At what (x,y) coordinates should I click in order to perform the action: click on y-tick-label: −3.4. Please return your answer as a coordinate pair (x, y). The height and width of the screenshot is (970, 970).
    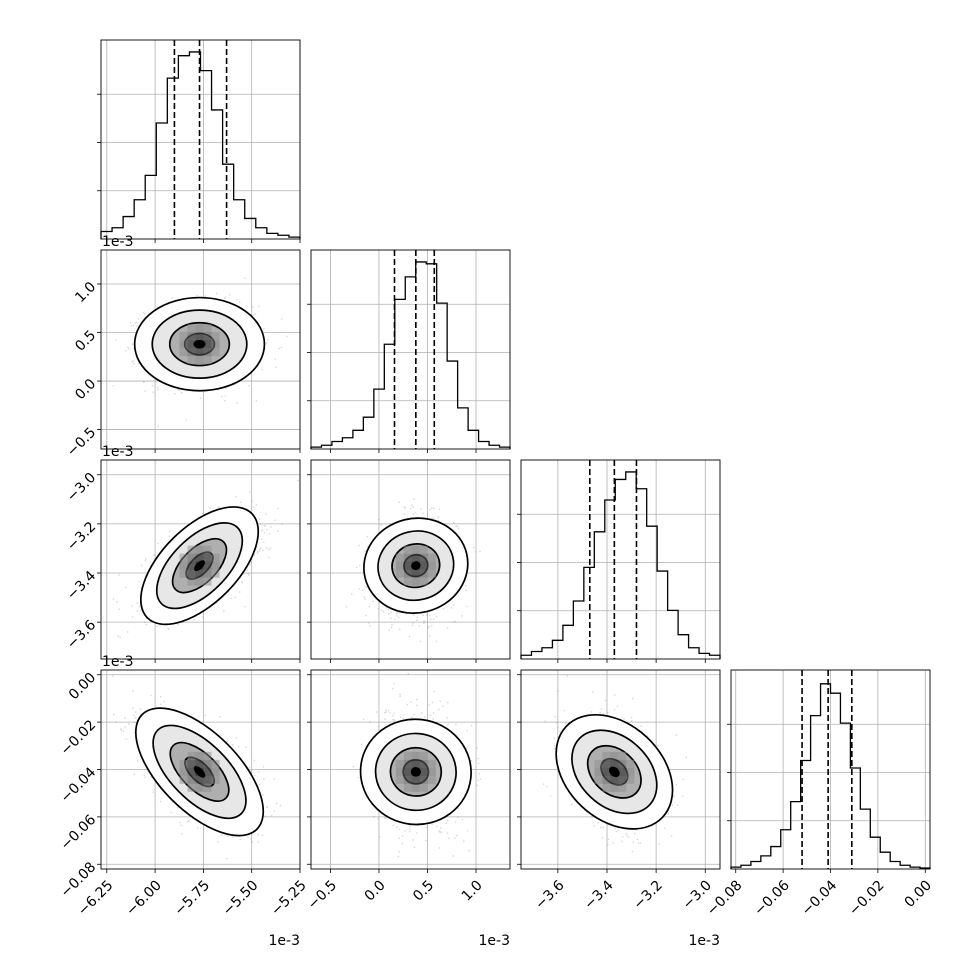
    Looking at the image, I should click on (81, 585).